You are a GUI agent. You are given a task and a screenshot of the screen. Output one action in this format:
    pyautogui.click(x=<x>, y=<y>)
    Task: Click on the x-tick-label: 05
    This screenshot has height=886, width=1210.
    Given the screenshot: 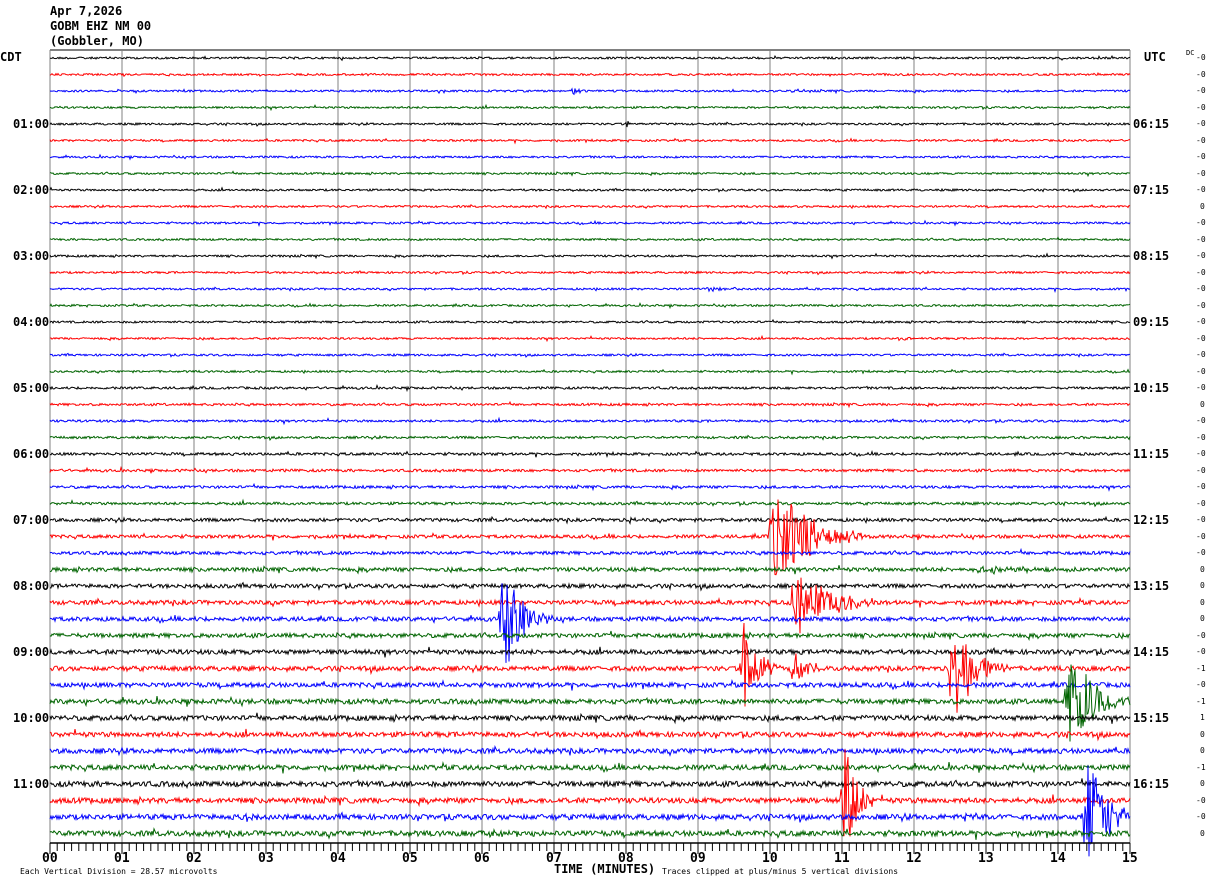 What is the action you would take?
    pyautogui.click(x=410, y=858)
    